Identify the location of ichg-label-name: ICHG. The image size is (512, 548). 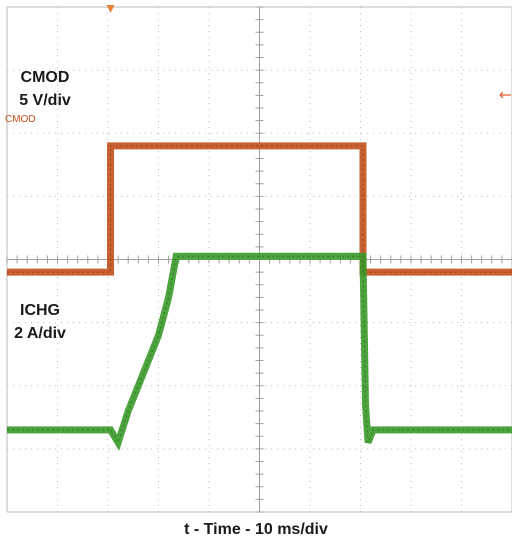
(40, 310).